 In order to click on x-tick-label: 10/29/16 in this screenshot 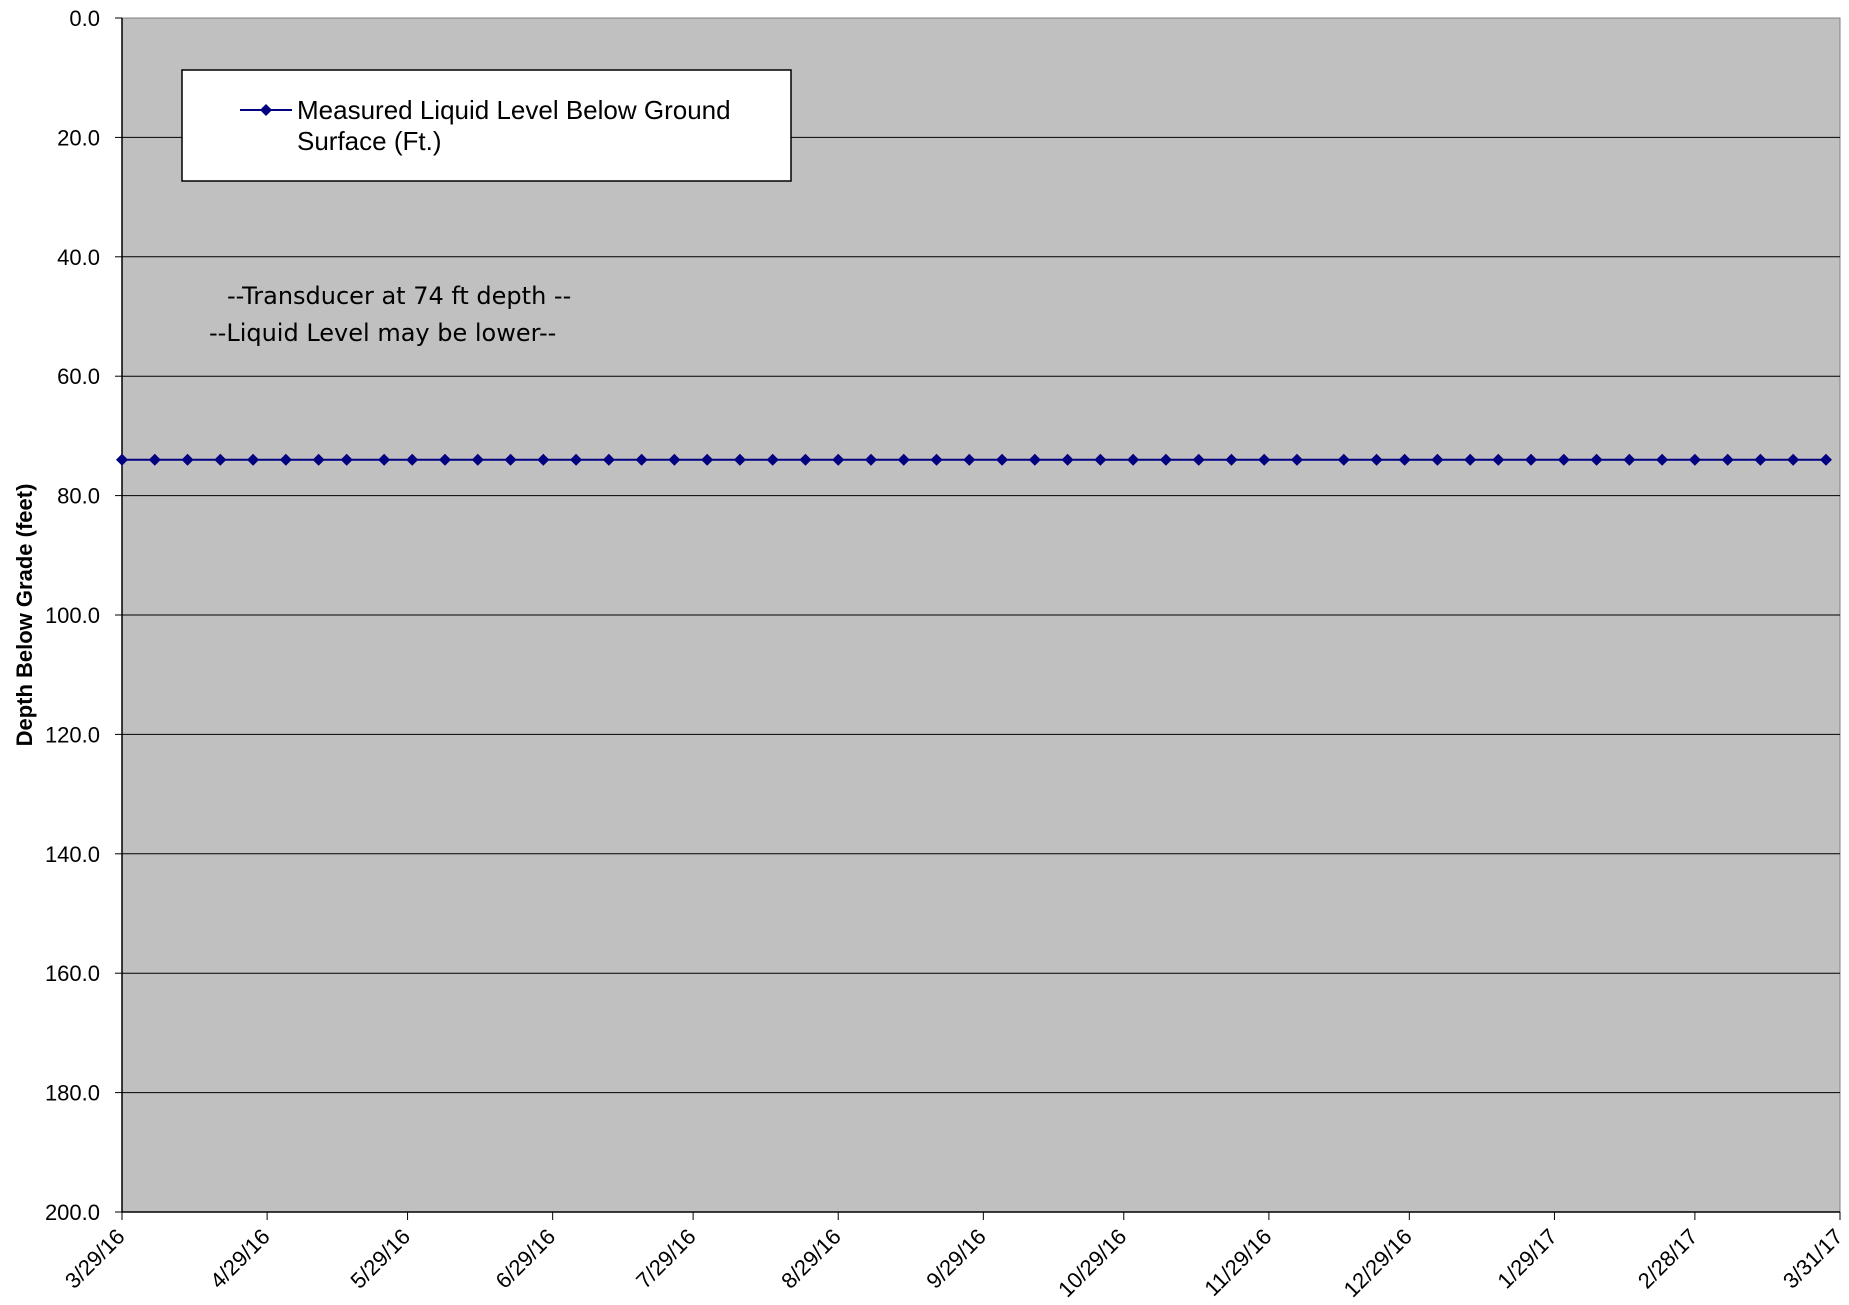, I will do `click(1092, 1263)`.